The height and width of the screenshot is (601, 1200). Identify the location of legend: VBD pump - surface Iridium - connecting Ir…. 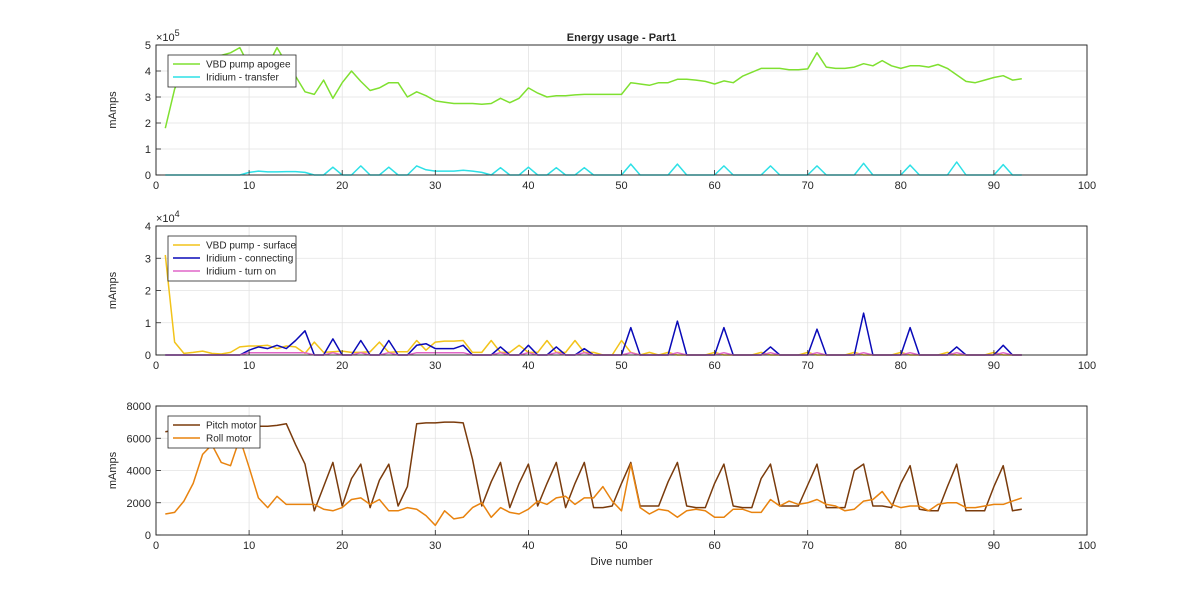
(231, 258).